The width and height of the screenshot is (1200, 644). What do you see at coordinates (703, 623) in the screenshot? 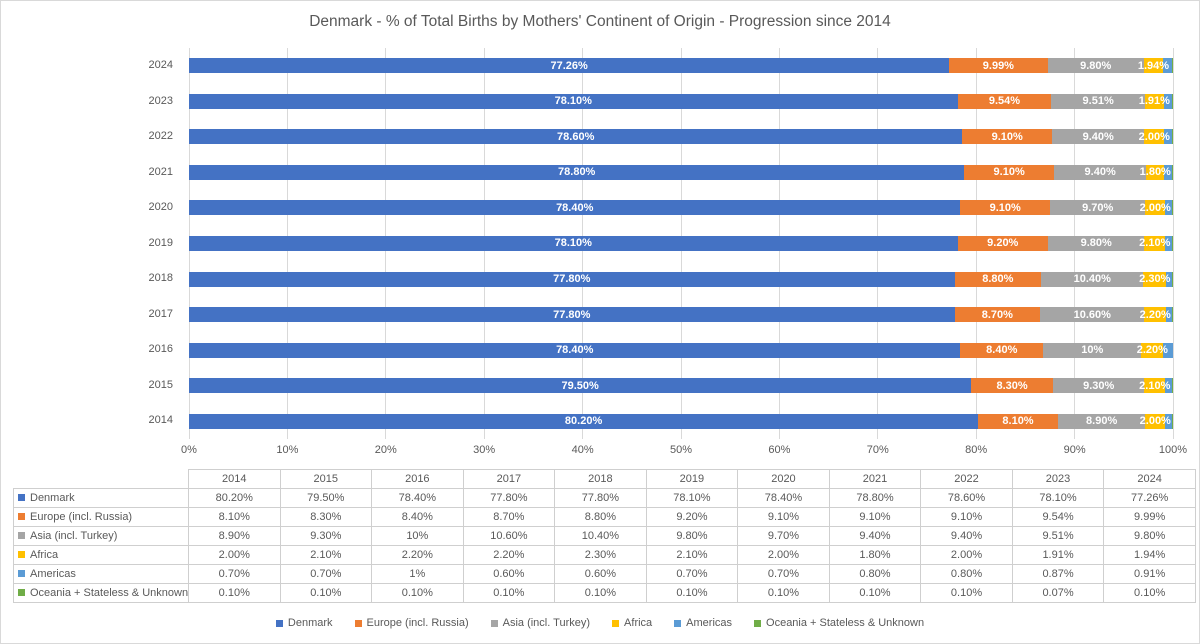
I see `legend-item: Americas` at bounding box center [703, 623].